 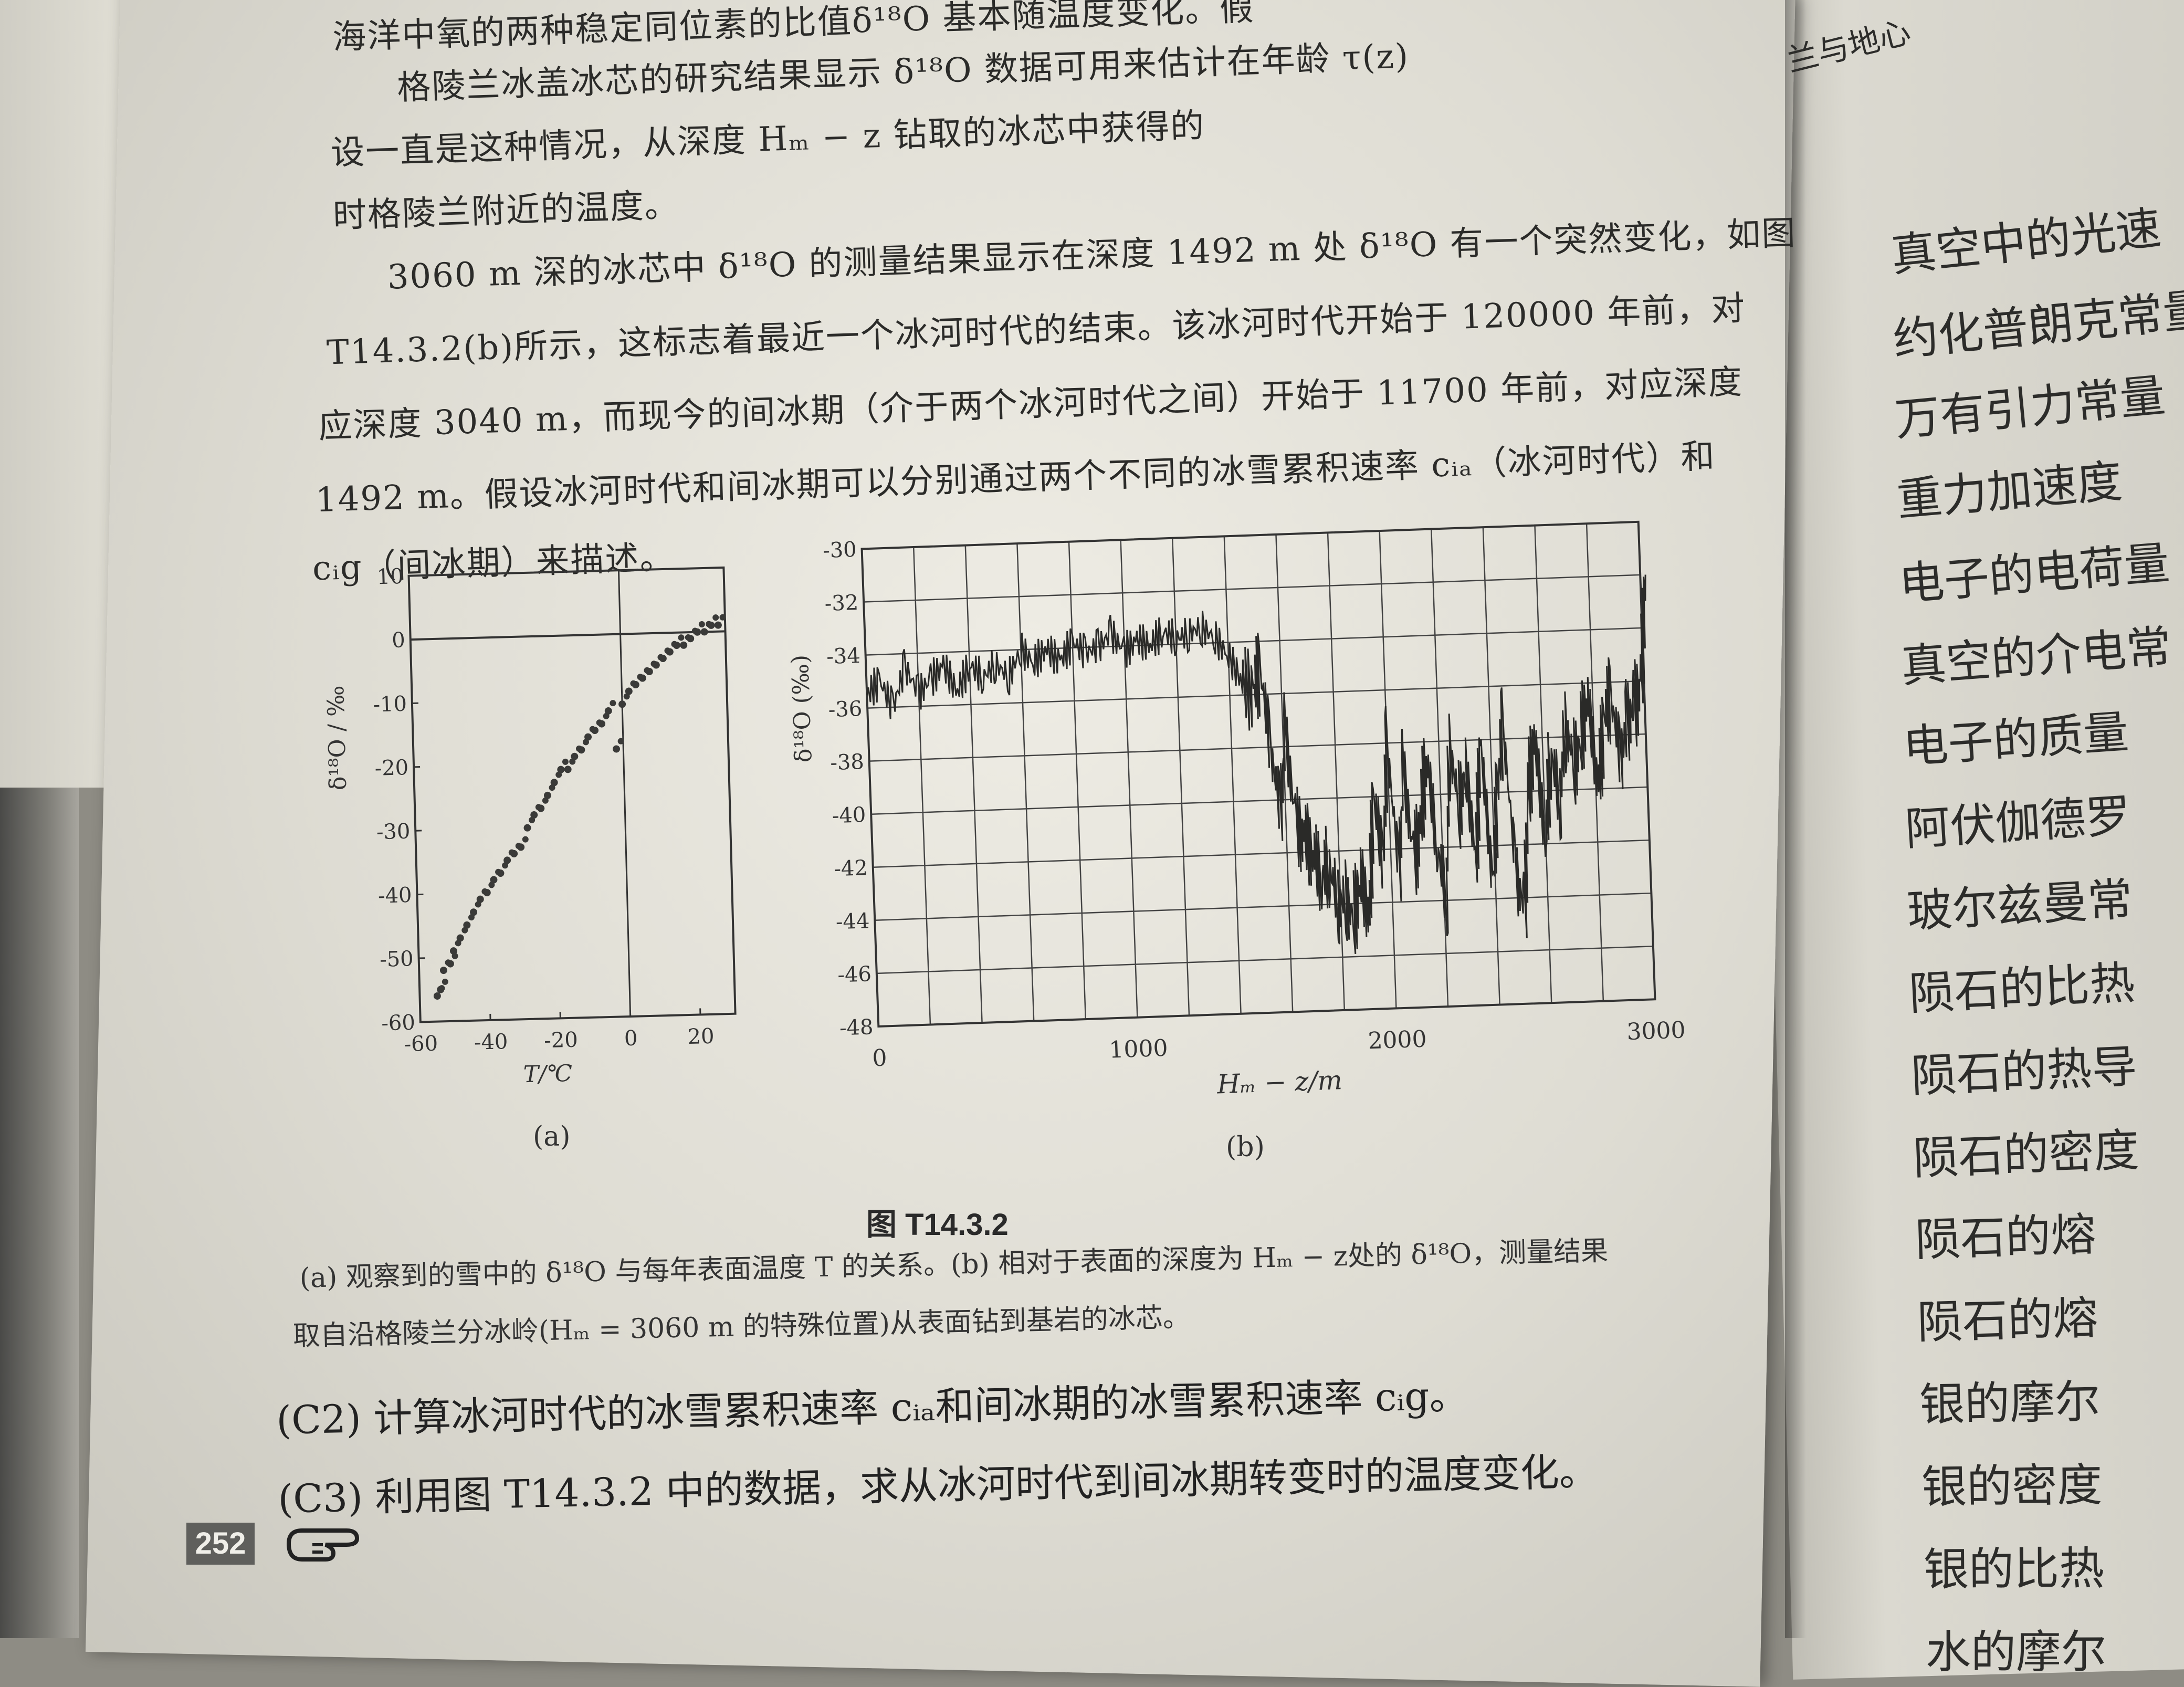 I want to click on constant-list-item: 万有引力常量, so click(x=2029, y=403).